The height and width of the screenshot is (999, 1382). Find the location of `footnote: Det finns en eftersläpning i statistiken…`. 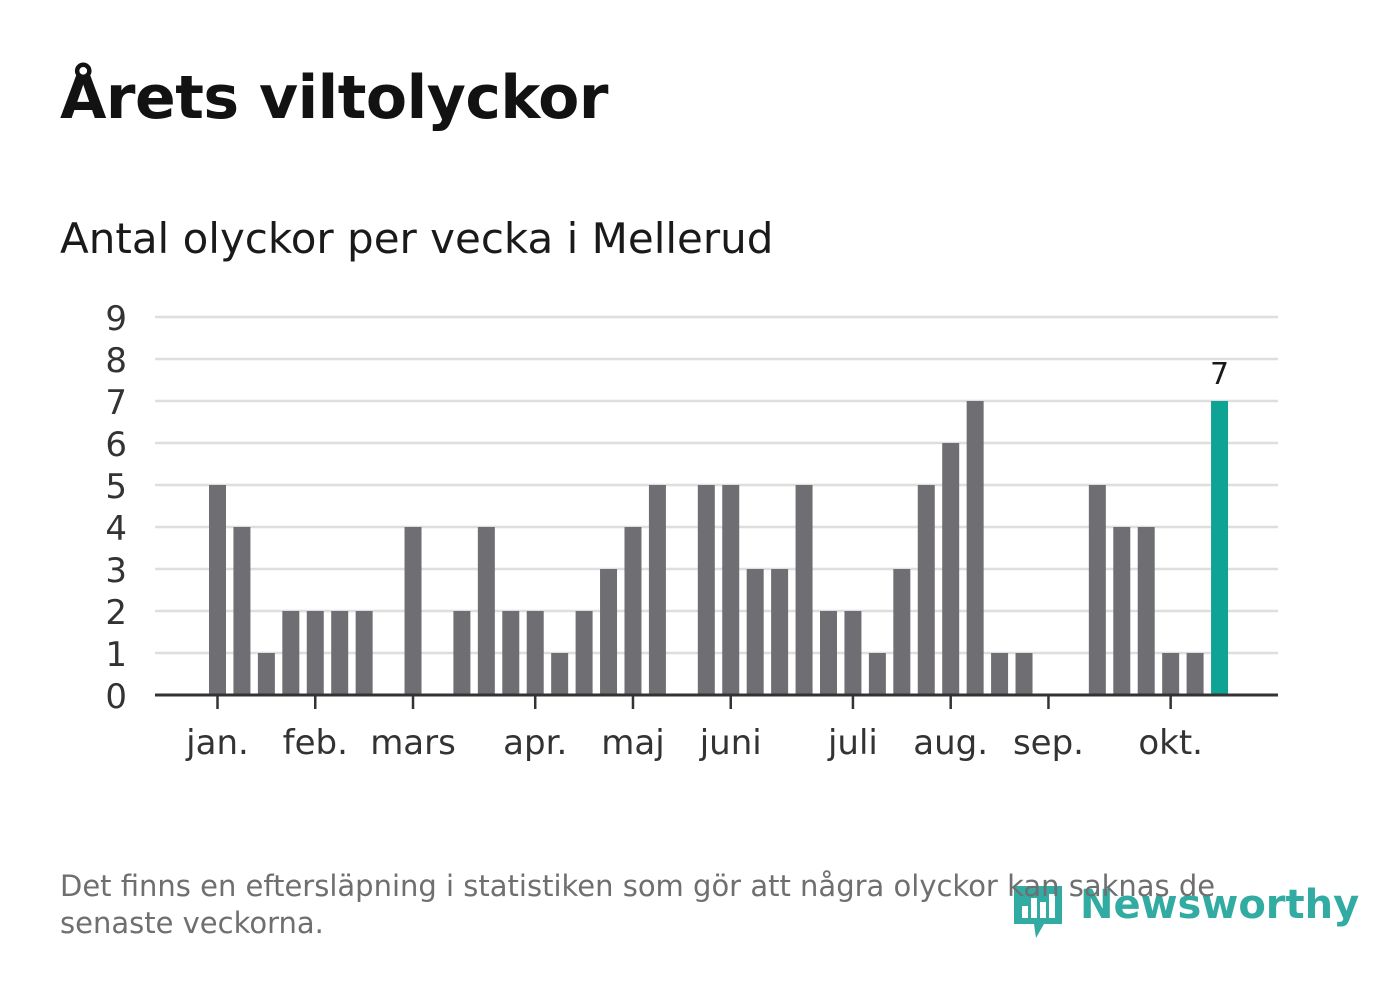

footnote: Det finns en eftersläpning i statistiken… is located at coordinates (638, 904).